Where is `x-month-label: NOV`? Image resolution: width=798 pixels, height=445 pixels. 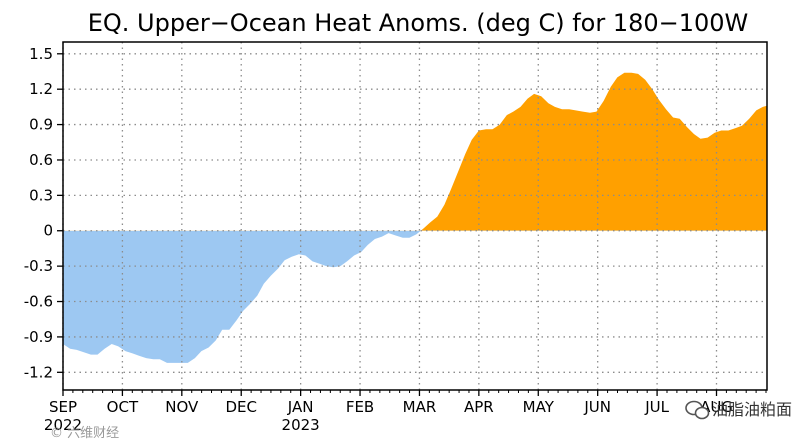 x-month-label: NOV is located at coordinates (182, 407).